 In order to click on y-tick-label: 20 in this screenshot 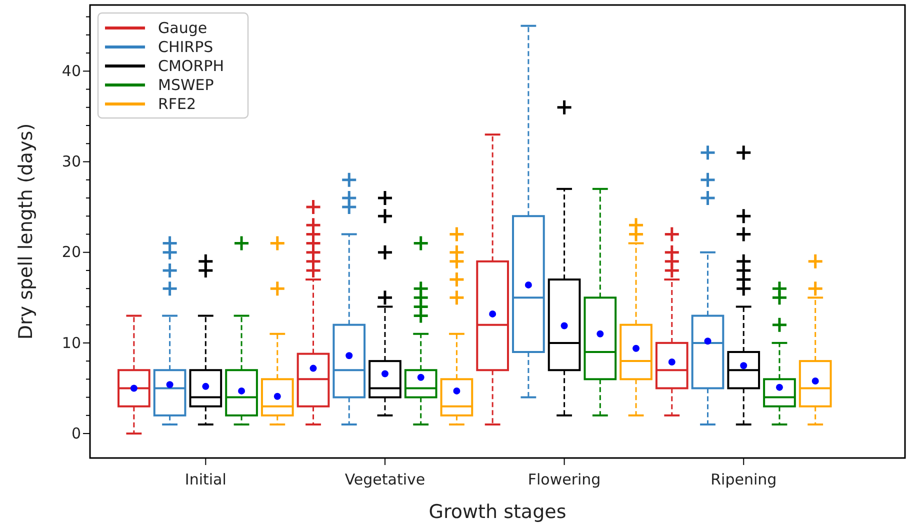, I will do `click(71, 252)`.